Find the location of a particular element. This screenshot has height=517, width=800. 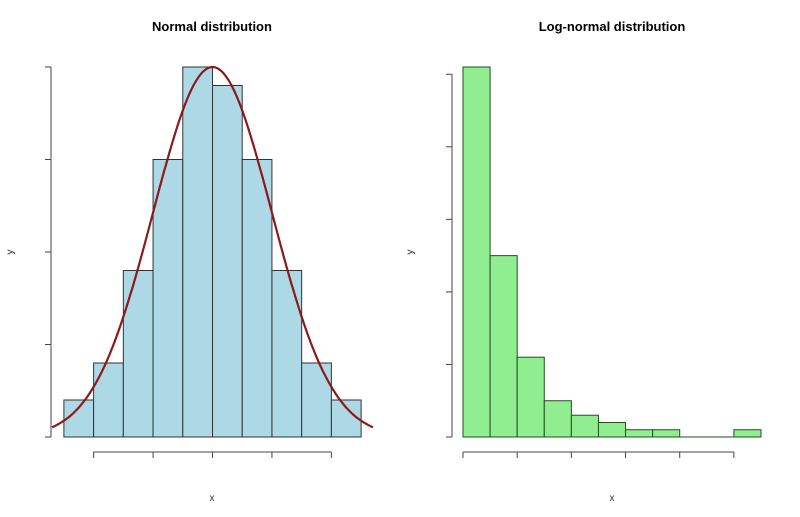

left-x-axis-label: x is located at coordinates (212, 498).